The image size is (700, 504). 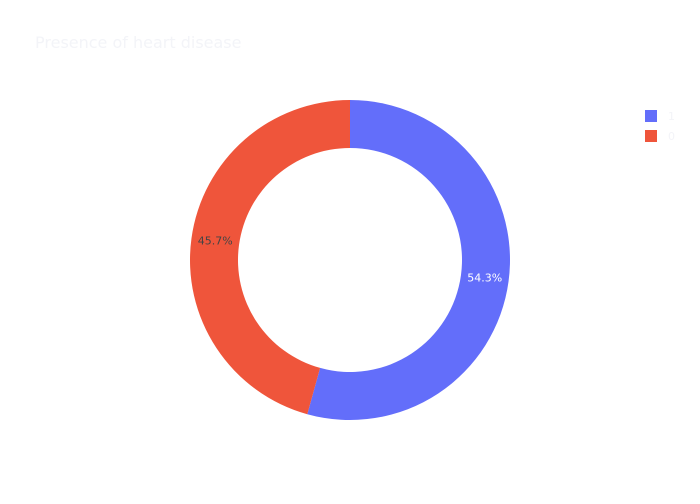 I want to click on legend: 1 0, so click(x=670, y=126).